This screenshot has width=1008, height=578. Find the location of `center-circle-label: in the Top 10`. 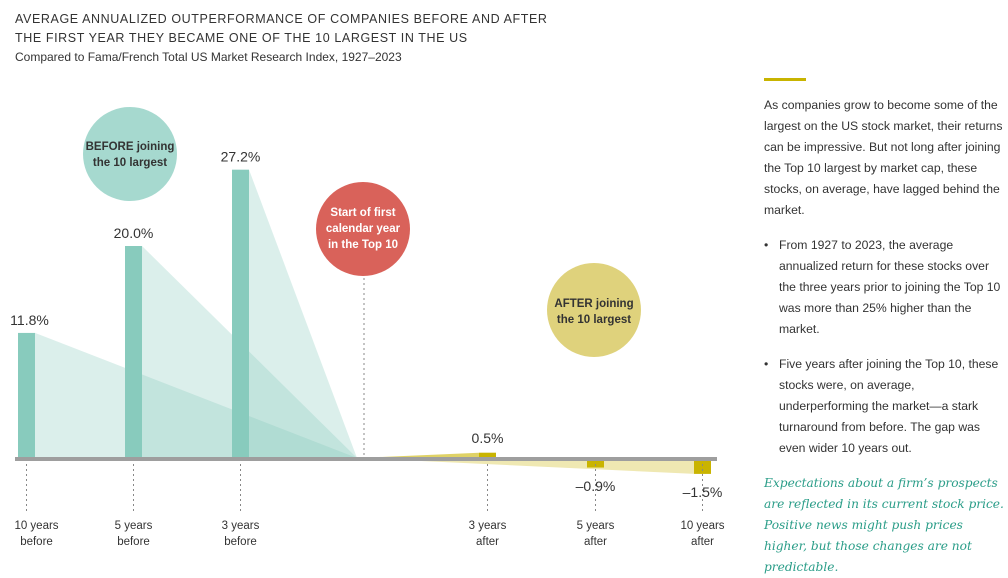

center-circle-label: in the Top 10 is located at coordinates (363, 245).